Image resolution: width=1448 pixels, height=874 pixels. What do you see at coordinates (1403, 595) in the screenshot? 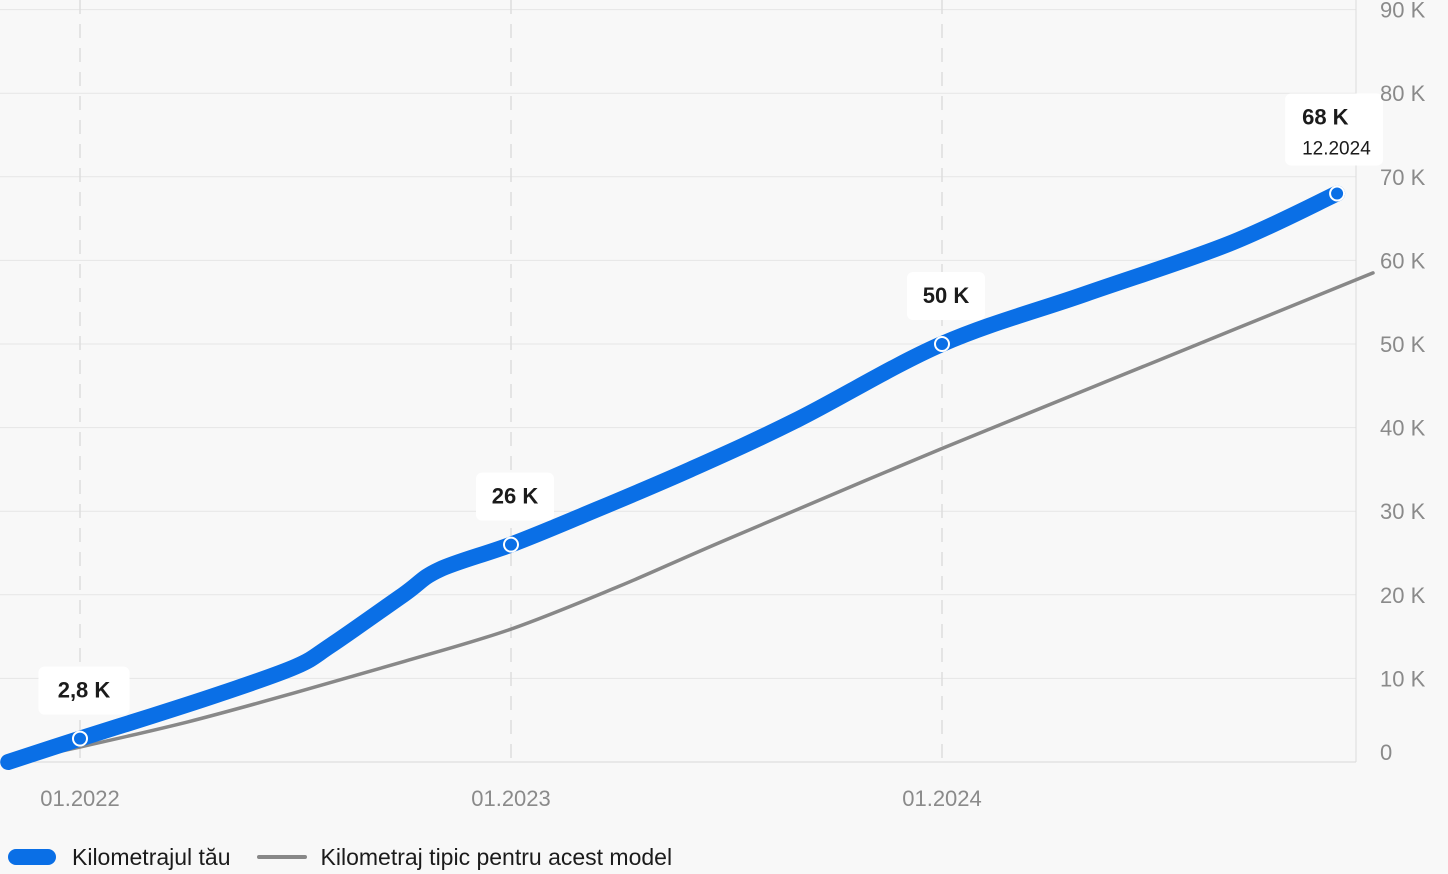
I see `y-tick-label: 20 K` at bounding box center [1403, 595].